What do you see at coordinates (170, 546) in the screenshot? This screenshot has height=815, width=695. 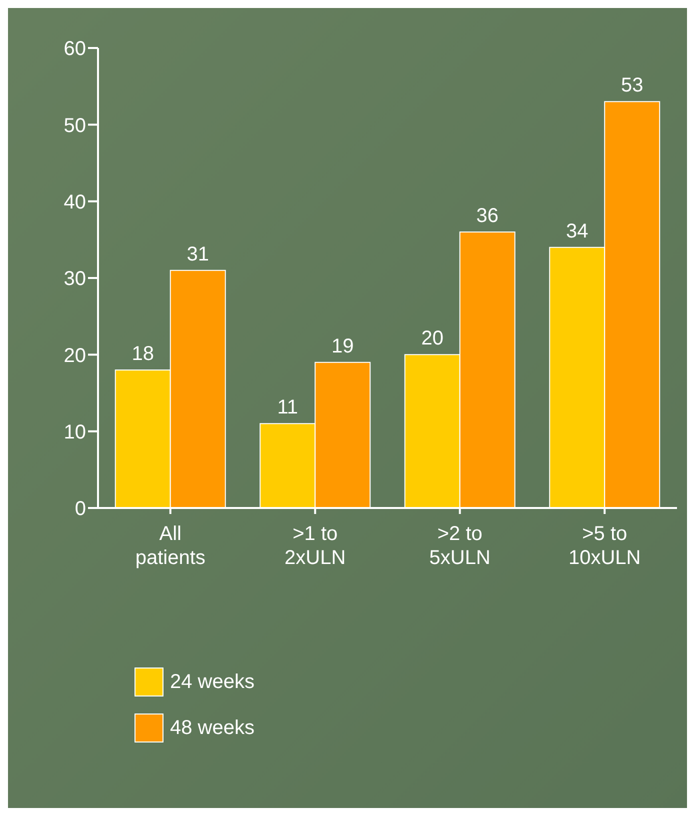 I see `x-tick-label: All patients` at bounding box center [170, 546].